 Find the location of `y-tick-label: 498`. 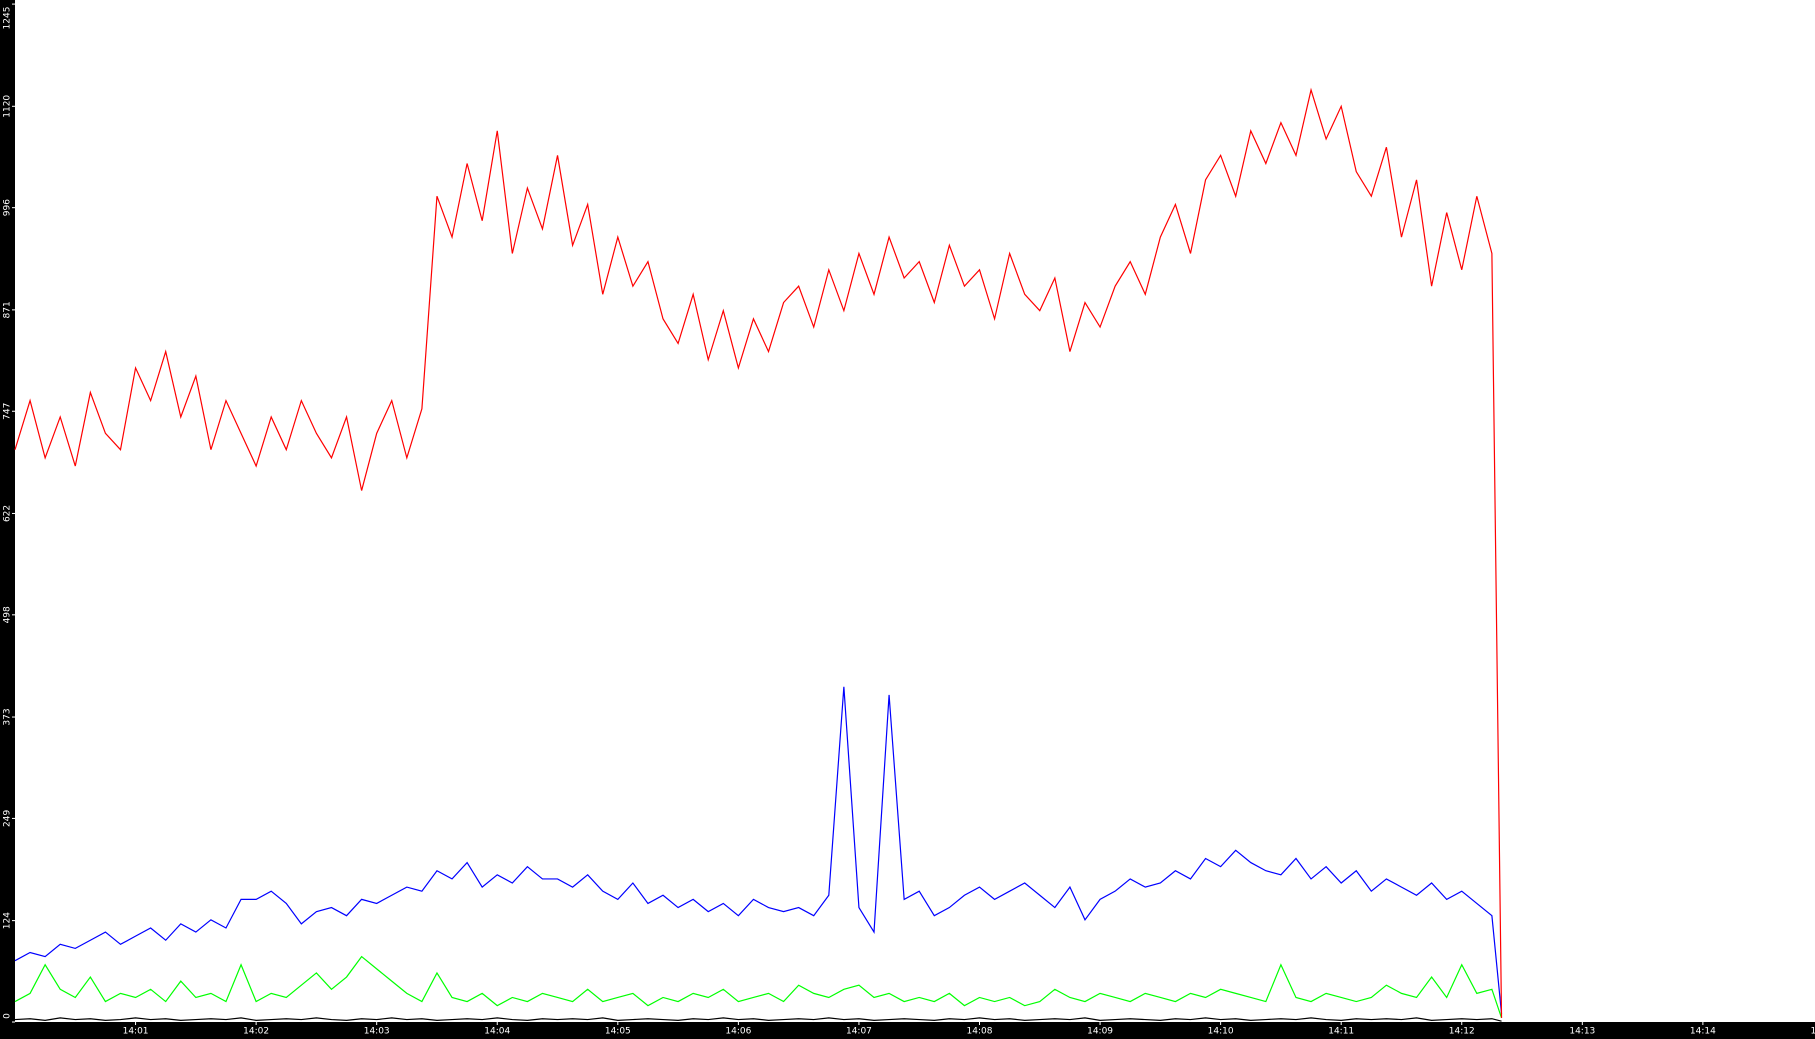

y-tick-label: 498 is located at coordinates (8, 614).